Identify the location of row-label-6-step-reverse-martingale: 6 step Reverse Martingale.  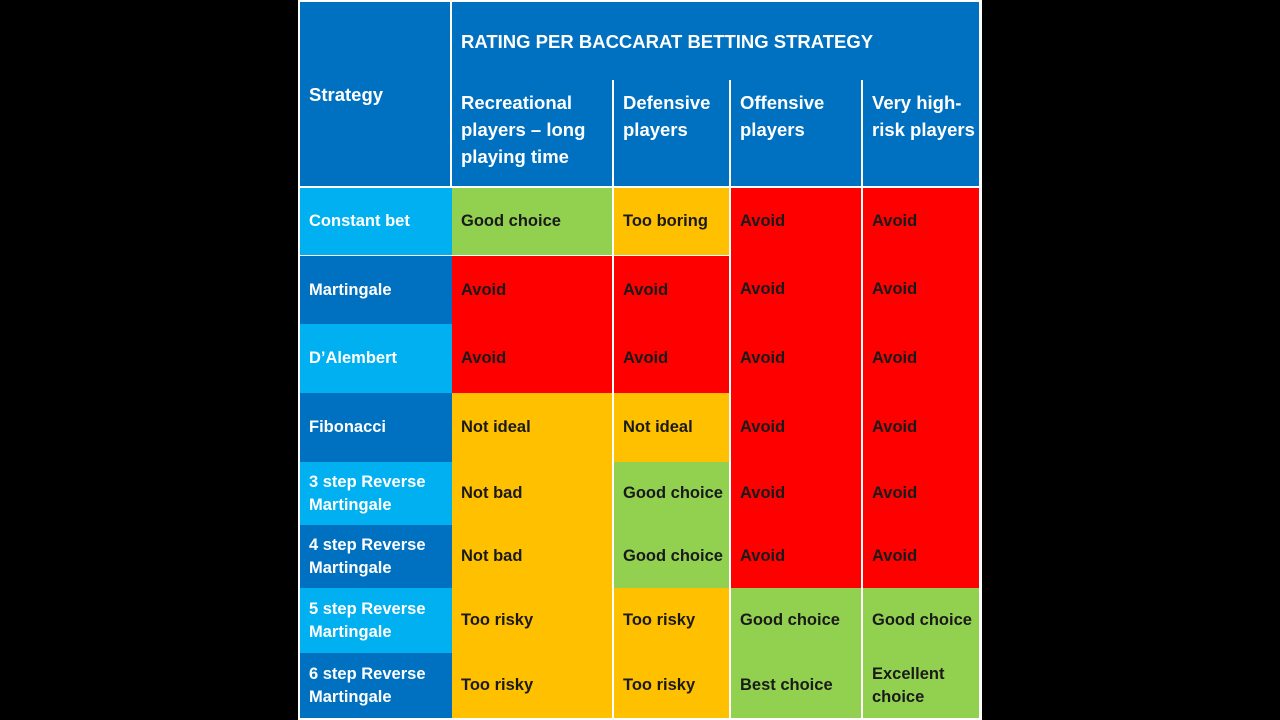
(376, 685).